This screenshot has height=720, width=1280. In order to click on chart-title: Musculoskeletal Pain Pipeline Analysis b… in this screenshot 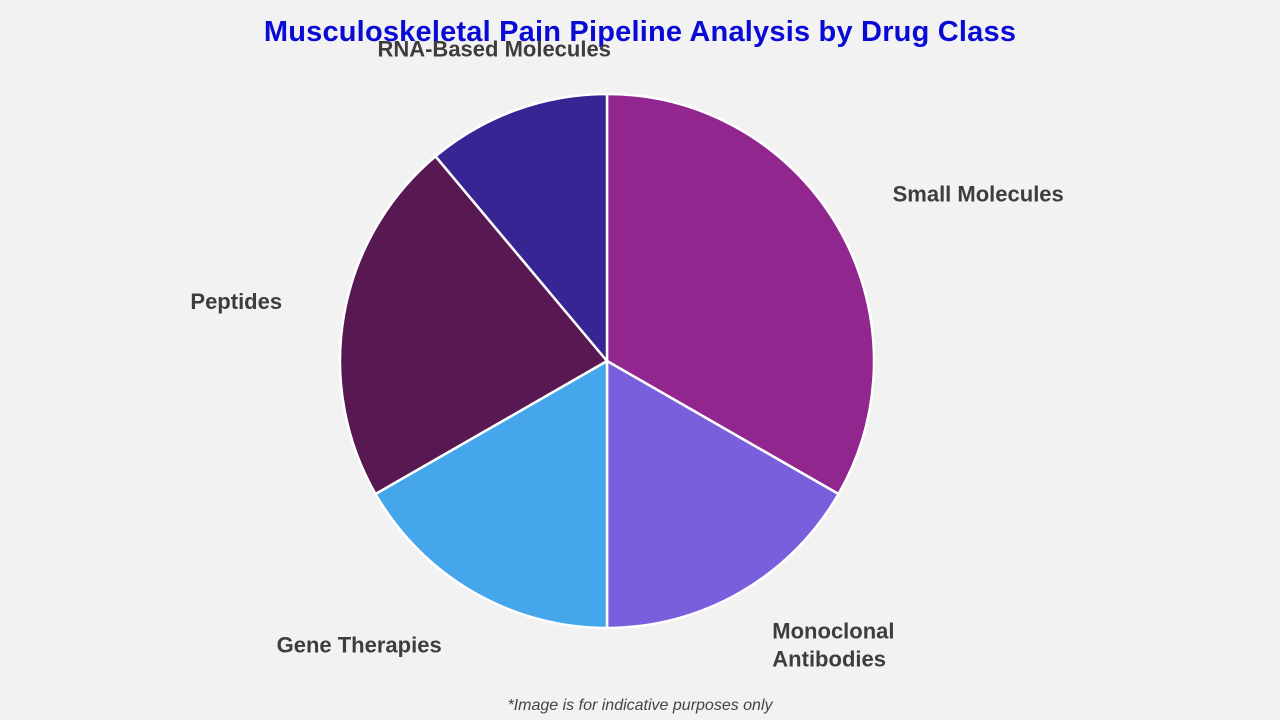, I will do `click(640, 32)`.